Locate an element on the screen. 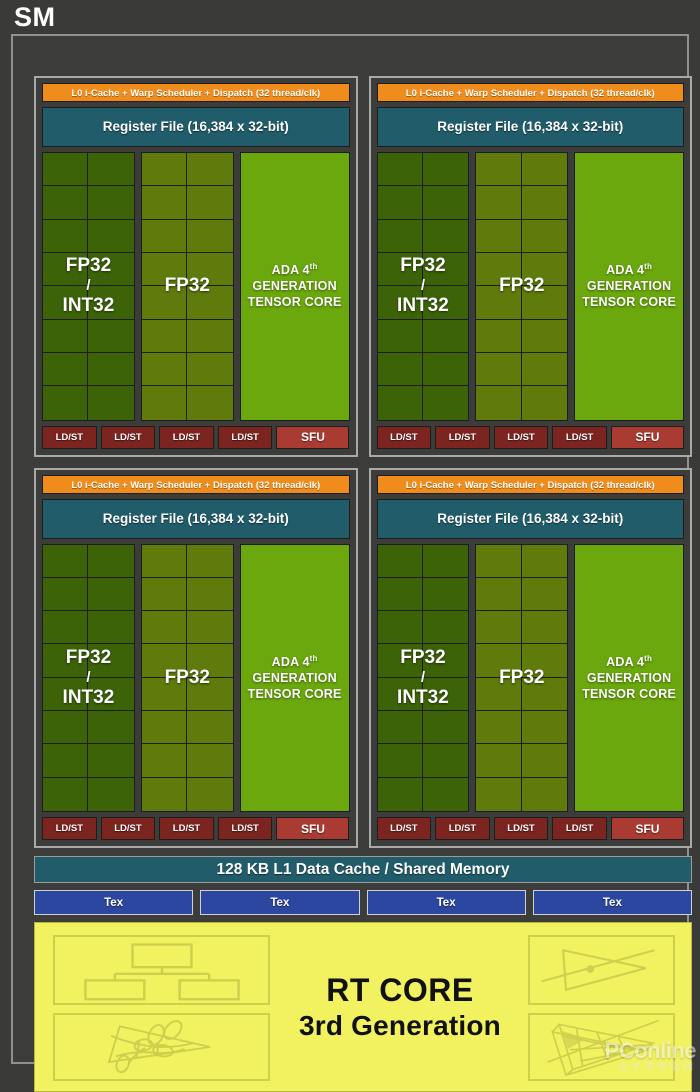 The image size is (700, 1092). bvh-tree-icon is located at coordinates (161, 970).